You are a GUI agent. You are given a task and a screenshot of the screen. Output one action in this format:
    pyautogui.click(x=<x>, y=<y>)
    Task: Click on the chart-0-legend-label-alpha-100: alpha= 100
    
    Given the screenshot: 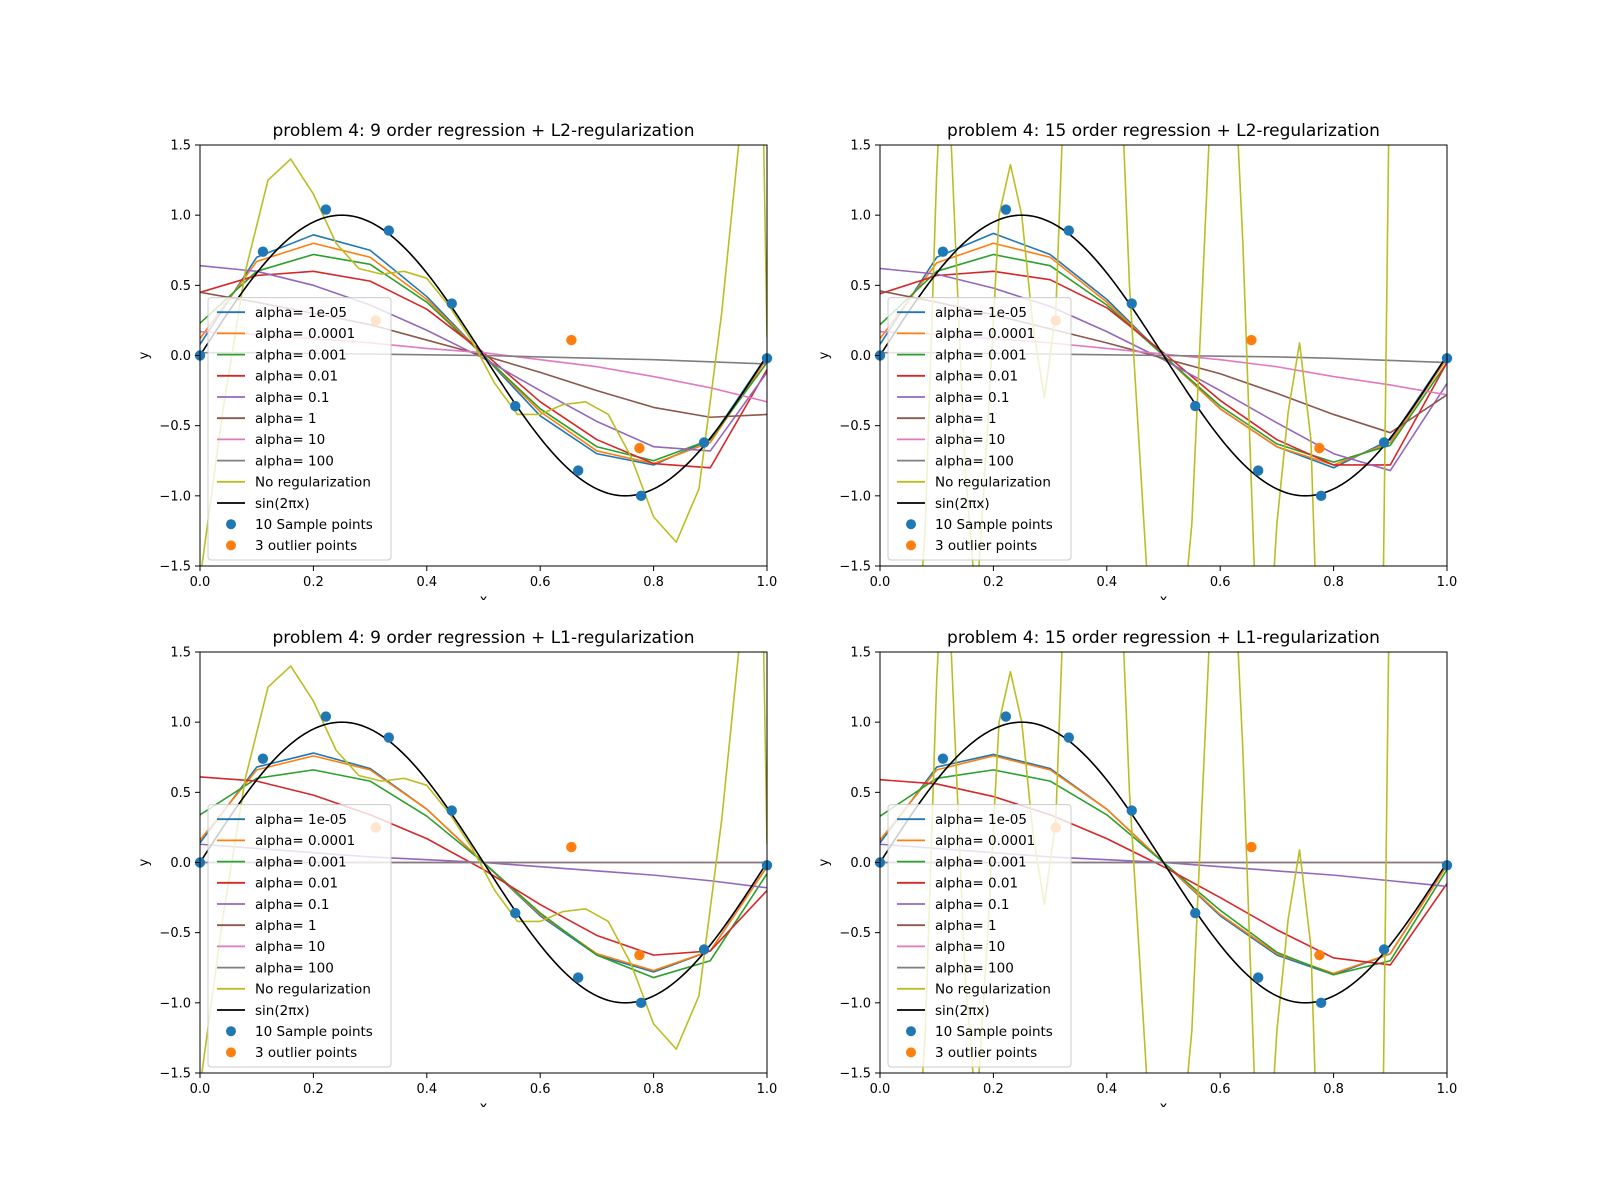 What is the action you would take?
    pyautogui.click(x=294, y=461)
    